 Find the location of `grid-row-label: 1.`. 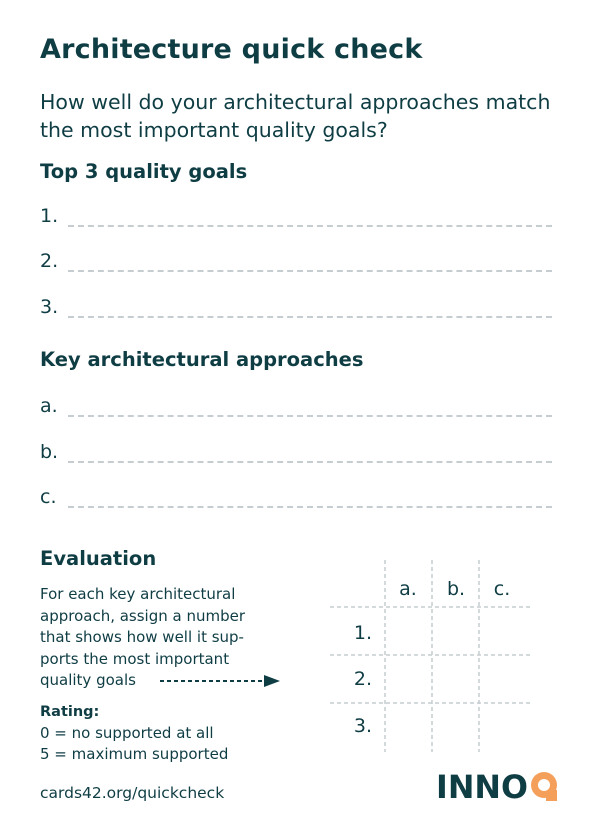

grid-row-label: 1. is located at coordinates (363, 633).